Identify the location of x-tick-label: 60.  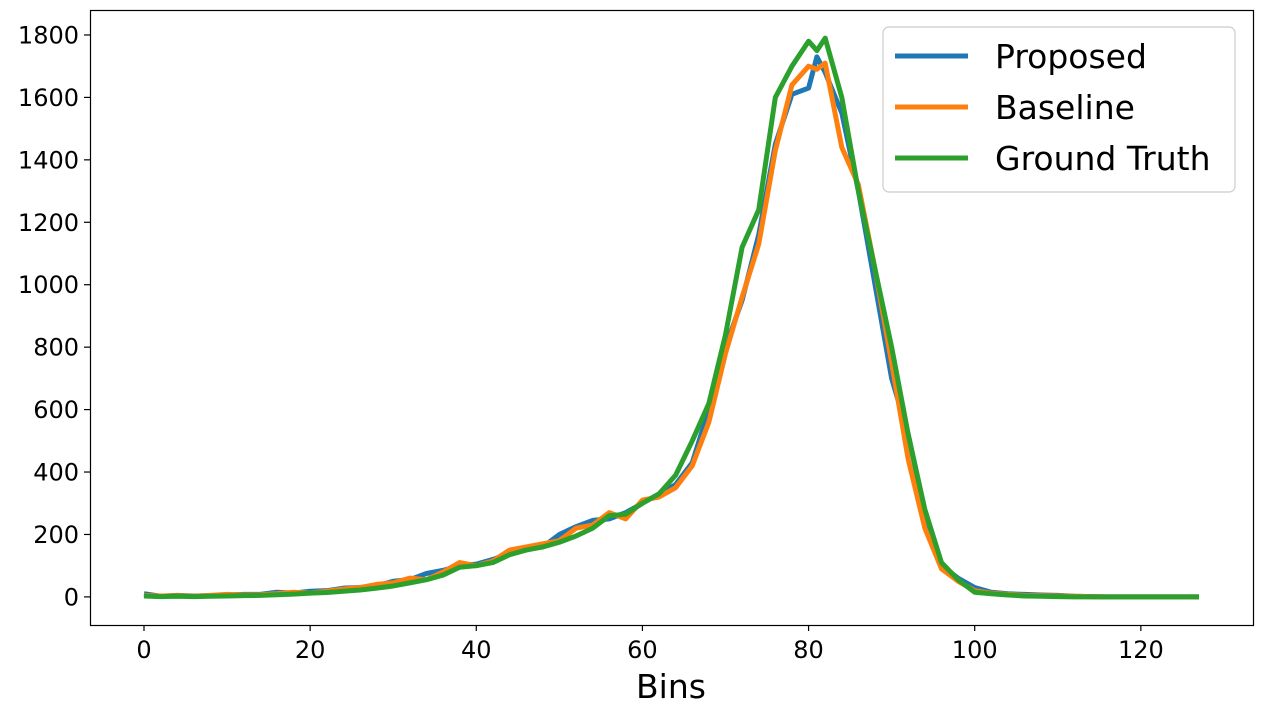
(642, 650).